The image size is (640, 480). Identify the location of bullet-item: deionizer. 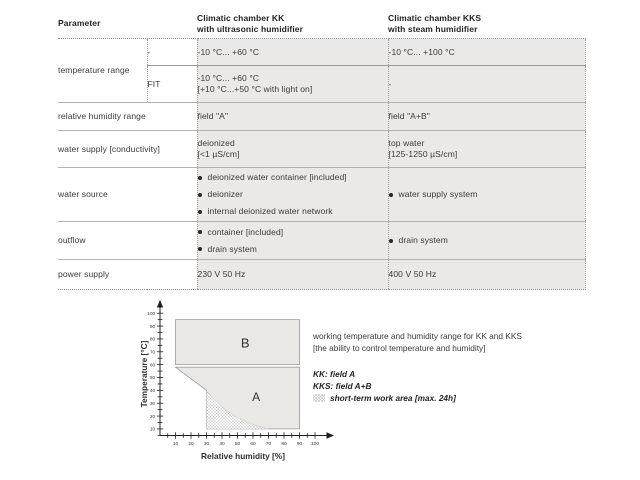
(292, 194).